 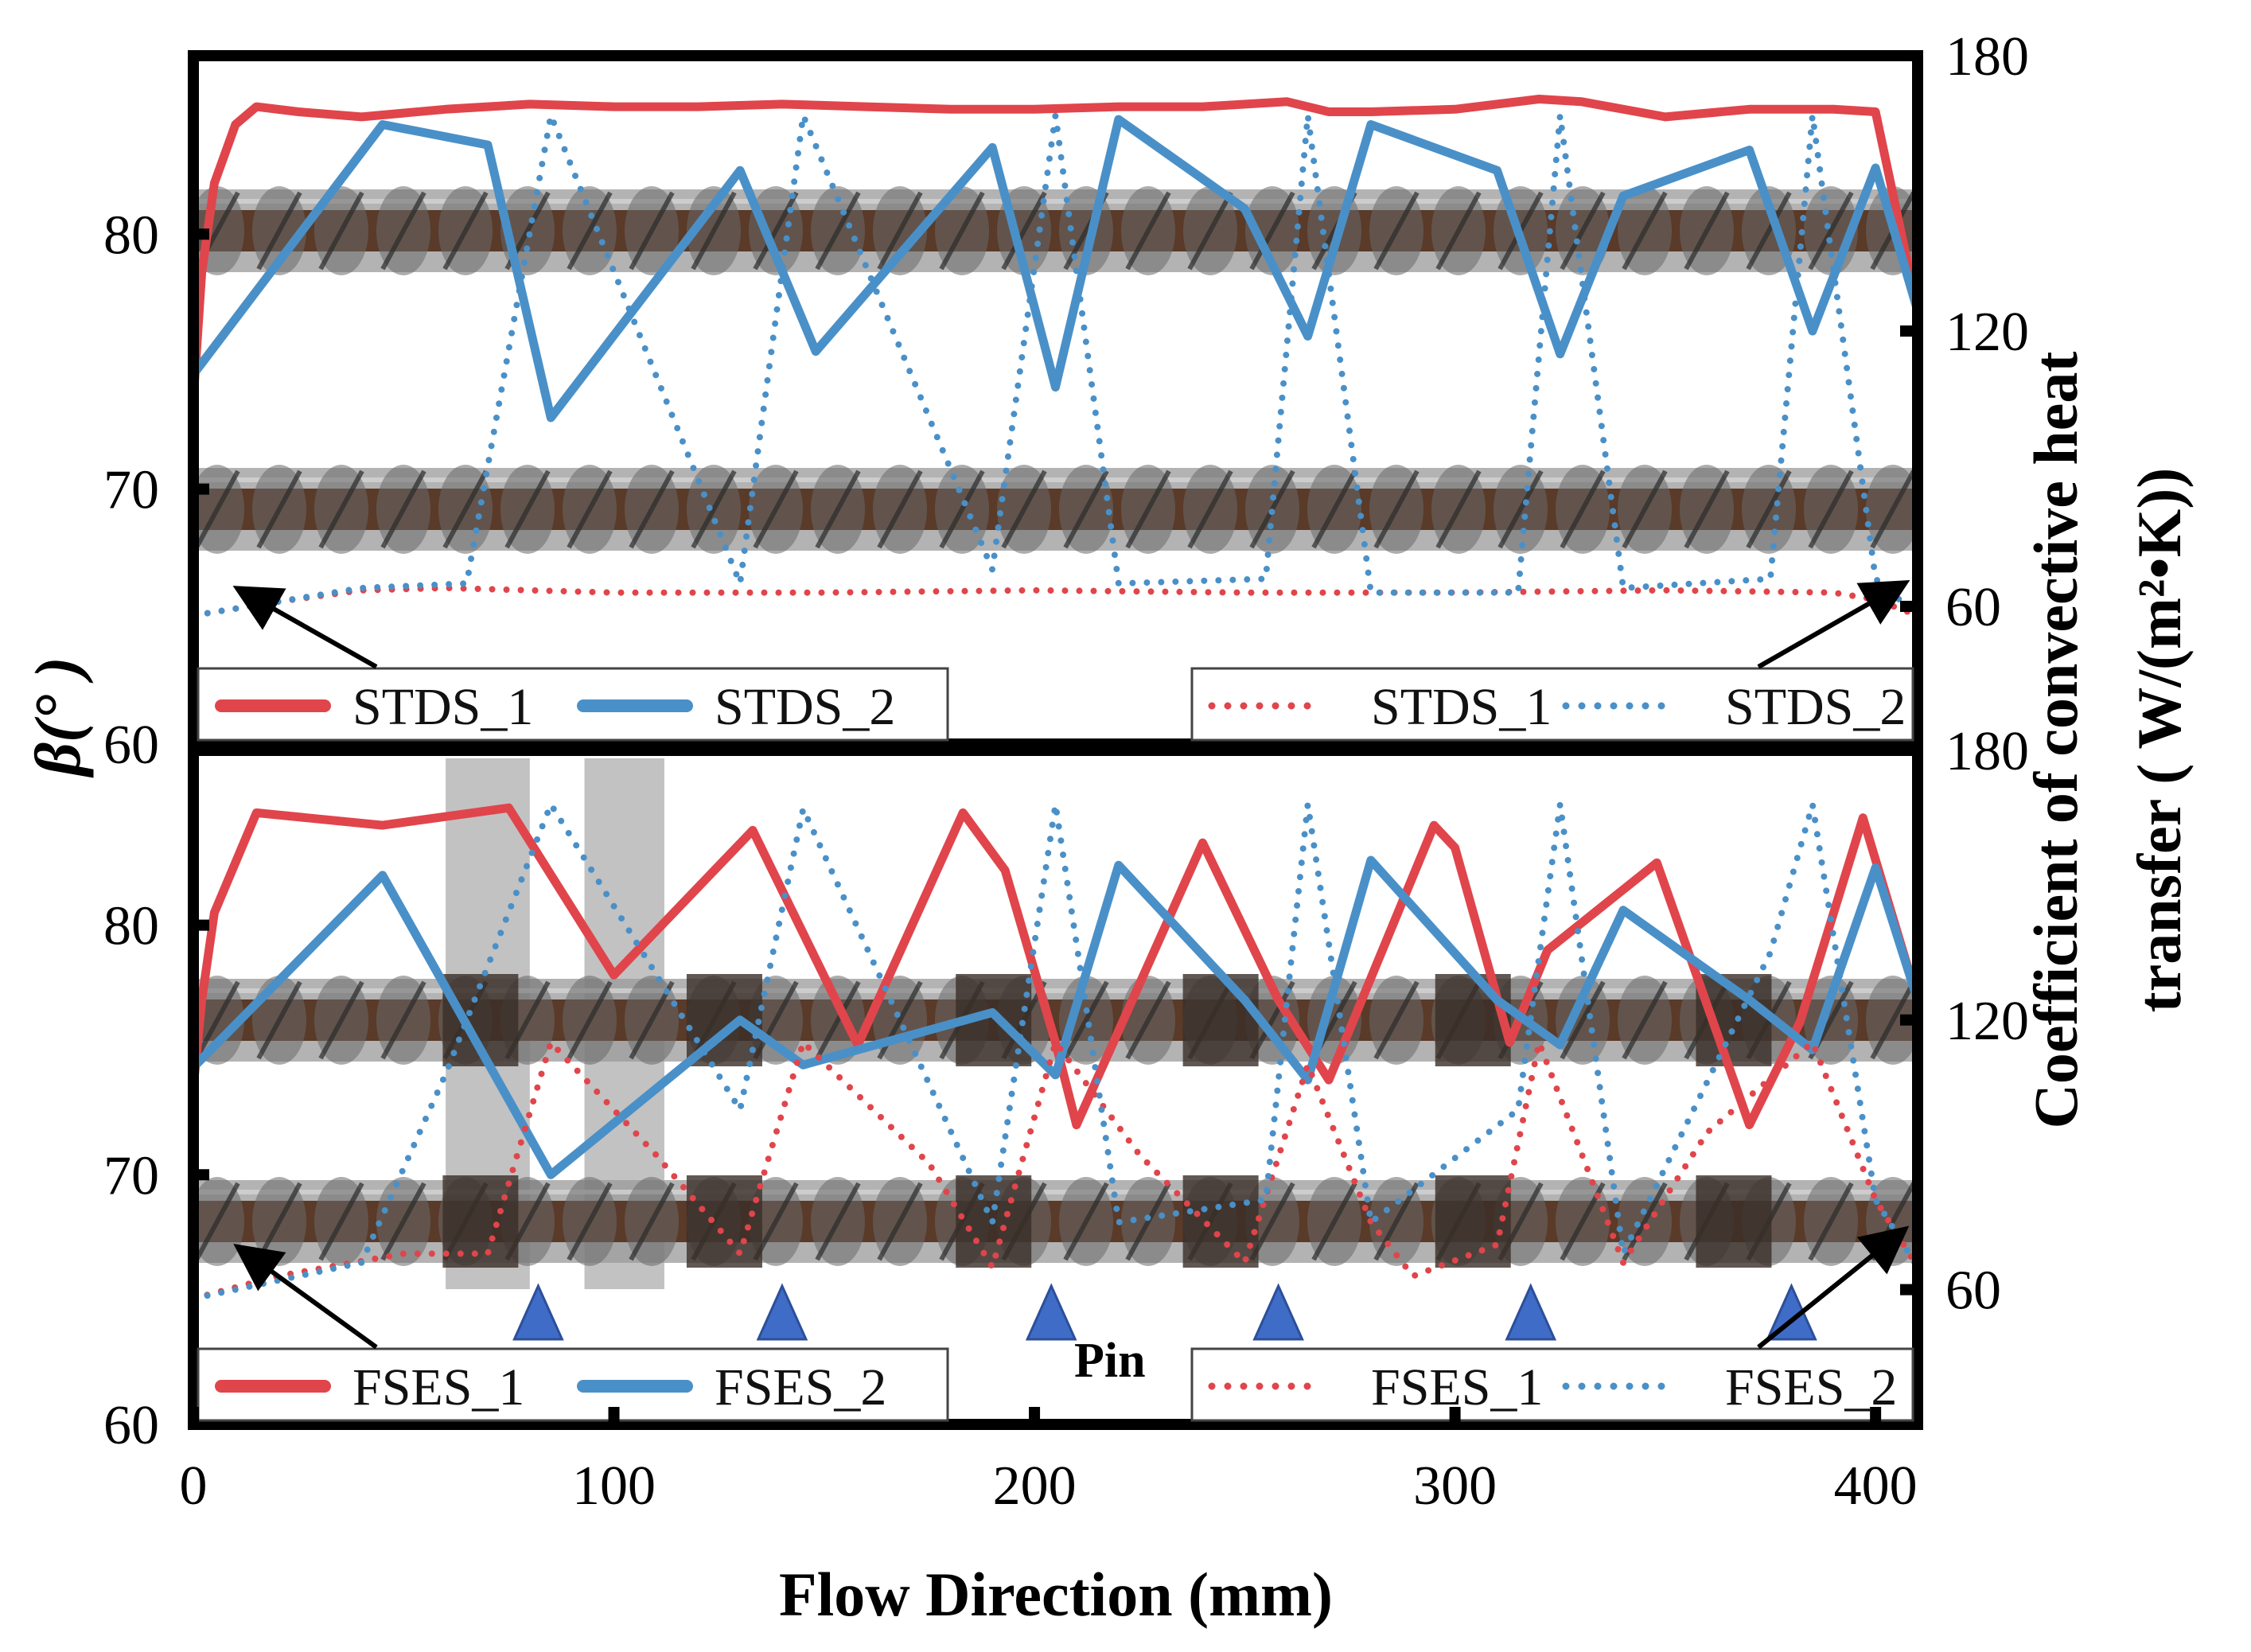 What do you see at coordinates (1055, 1170) in the screenshot?
I see `fses-series-fses-1-right-dotted` at bounding box center [1055, 1170].